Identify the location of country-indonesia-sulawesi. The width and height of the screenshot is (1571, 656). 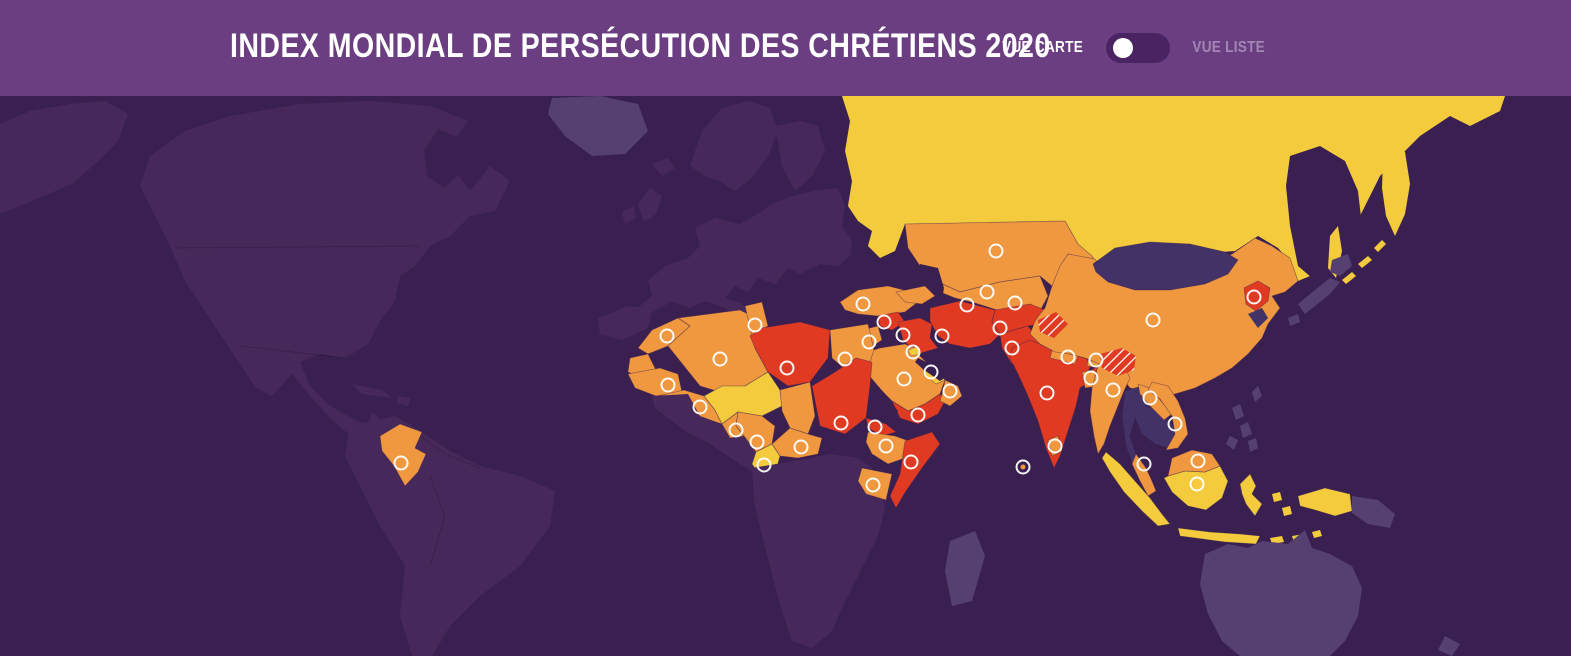
(1251, 495).